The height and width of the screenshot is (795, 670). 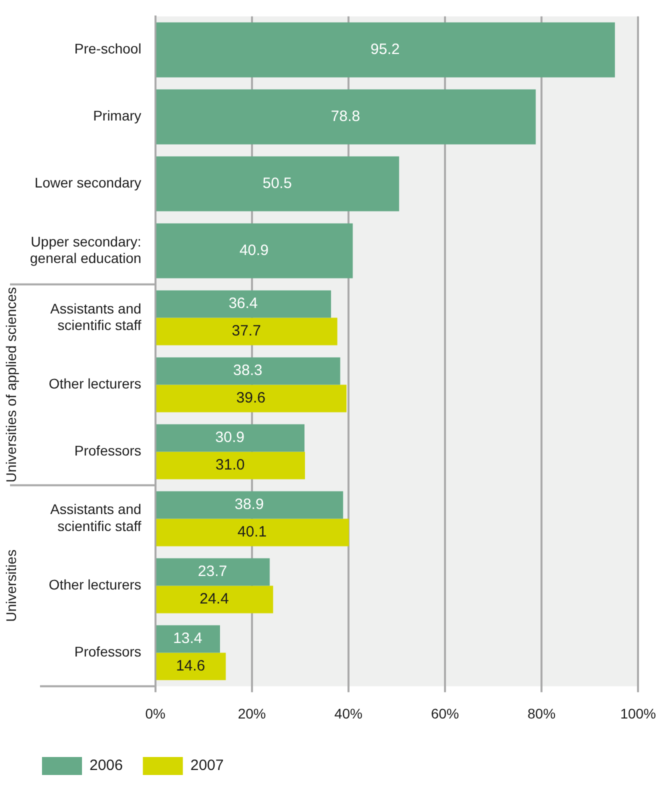 I want to click on data-label: 24.4, so click(x=214, y=599).